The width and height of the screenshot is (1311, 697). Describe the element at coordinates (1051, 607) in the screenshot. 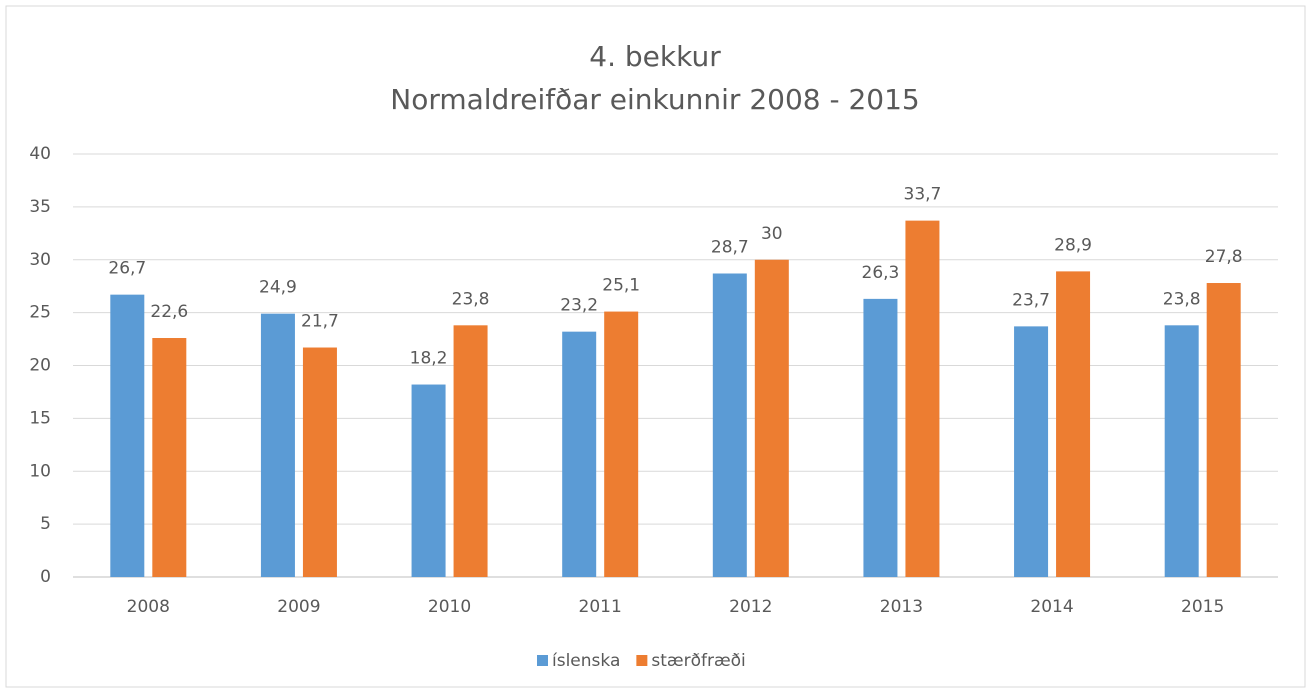

I see `x-tick-label: 2014` at that location.